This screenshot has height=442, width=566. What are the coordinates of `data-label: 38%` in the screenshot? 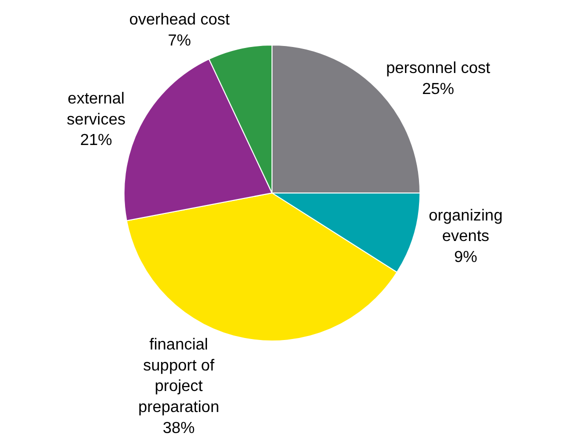 It's located at (178, 428).